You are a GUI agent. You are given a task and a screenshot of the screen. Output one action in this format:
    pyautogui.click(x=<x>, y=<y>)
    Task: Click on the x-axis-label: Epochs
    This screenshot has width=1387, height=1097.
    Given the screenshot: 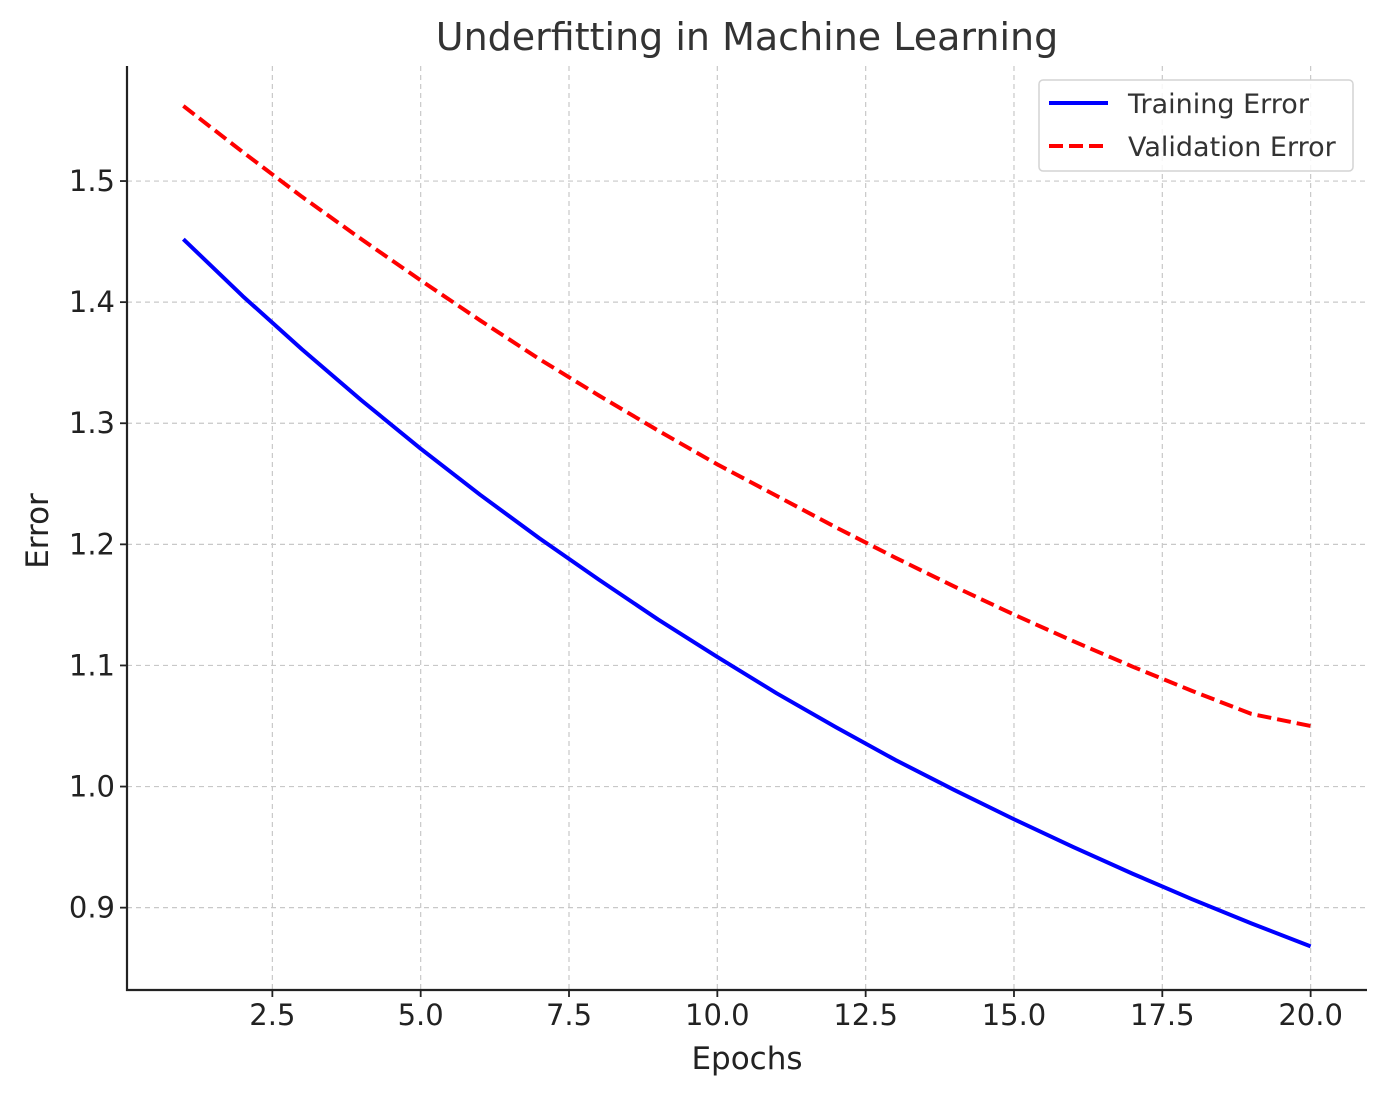 What is the action you would take?
    pyautogui.click(x=746, y=1059)
    